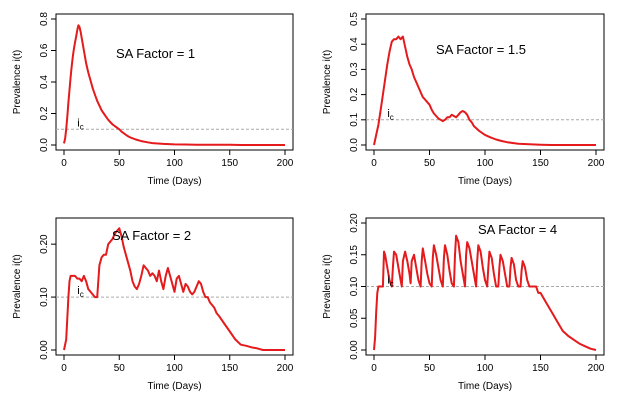 The width and height of the screenshot is (618, 401). What do you see at coordinates (354, 255) in the screenshot?
I see `y-tick-label: 0.15` at bounding box center [354, 255].